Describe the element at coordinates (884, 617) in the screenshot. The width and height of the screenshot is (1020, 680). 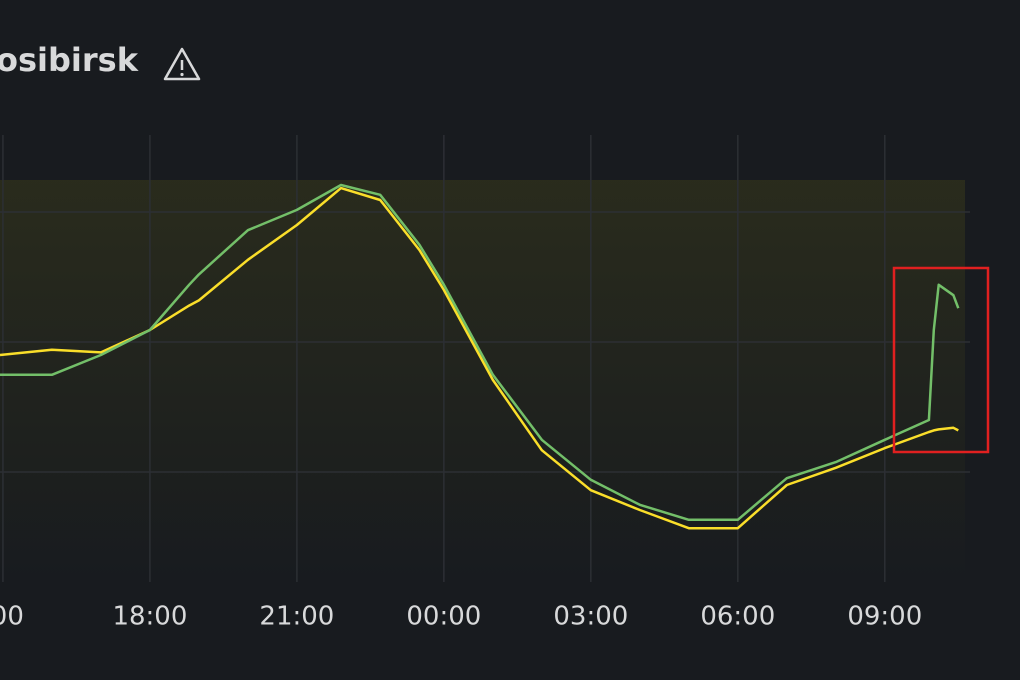
I see `x-tick-label: 09:00` at that location.